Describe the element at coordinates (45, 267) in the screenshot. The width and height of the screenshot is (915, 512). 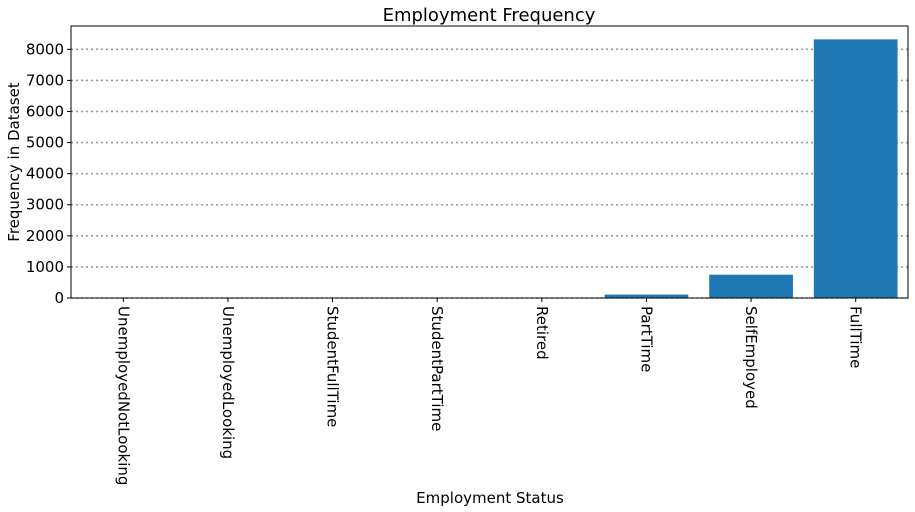
I see `y-tick-label: 1000` at that location.